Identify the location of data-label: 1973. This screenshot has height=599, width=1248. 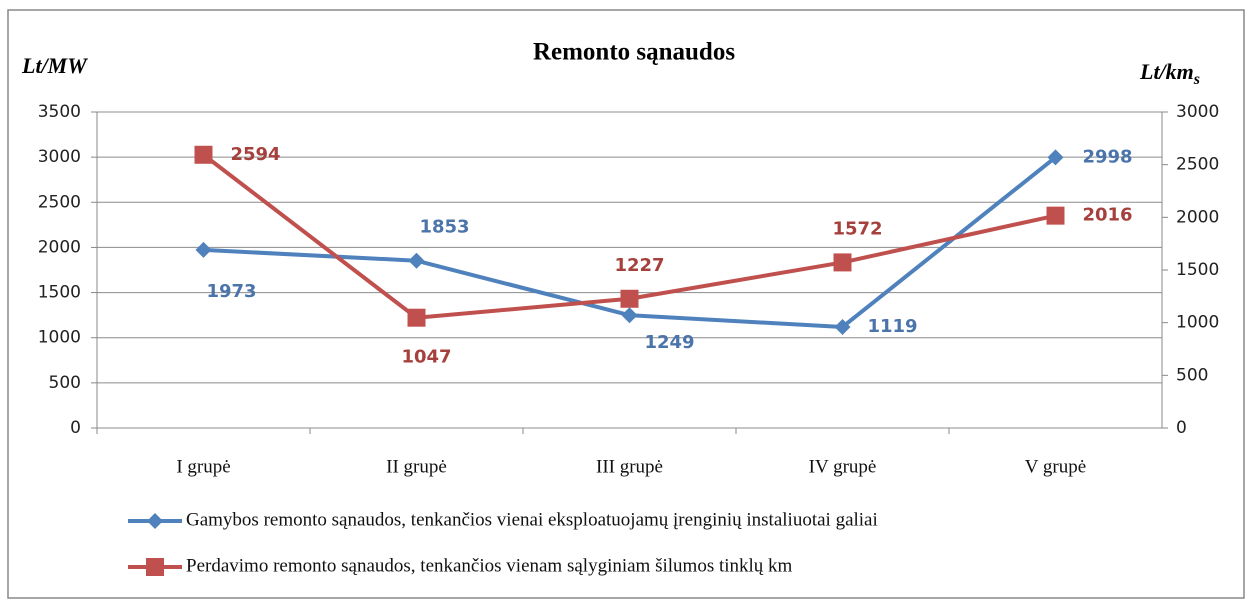
(231, 291).